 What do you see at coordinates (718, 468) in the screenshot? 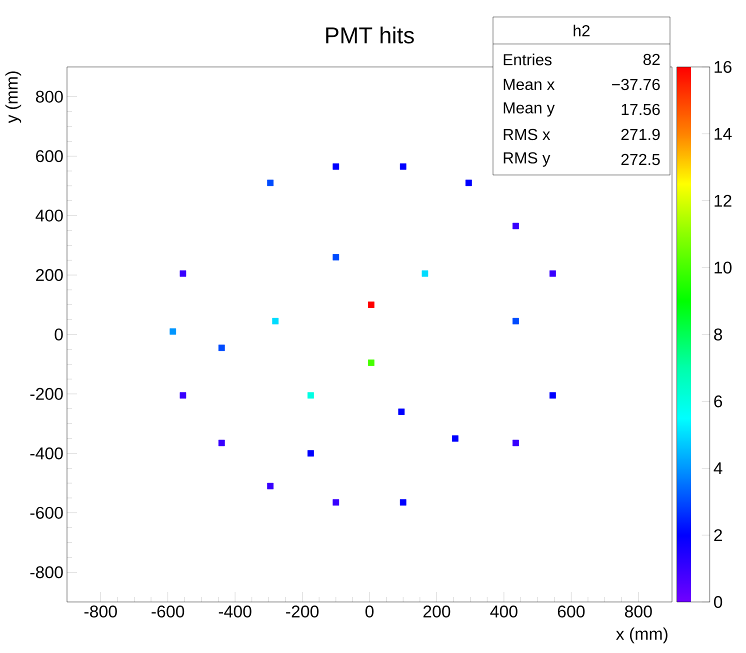
I see `color-bar-label: 4` at bounding box center [718, 468].